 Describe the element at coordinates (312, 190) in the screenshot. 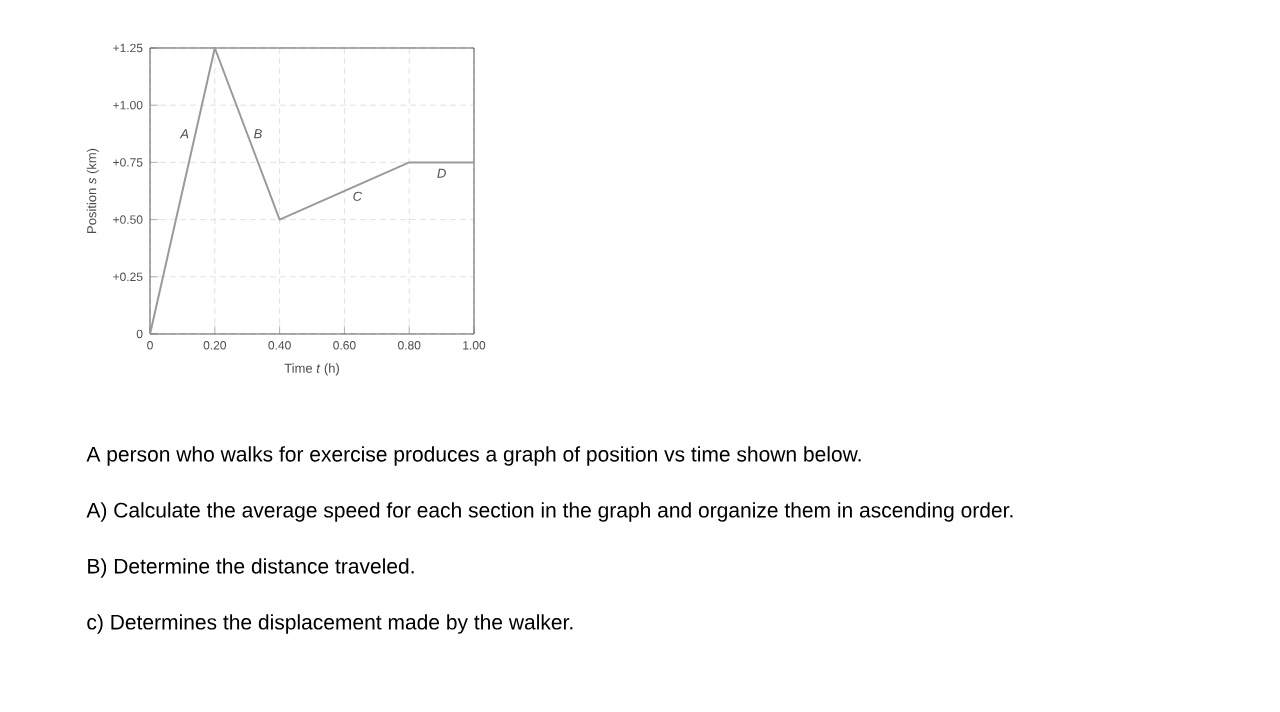

I see `line-series` at that location.